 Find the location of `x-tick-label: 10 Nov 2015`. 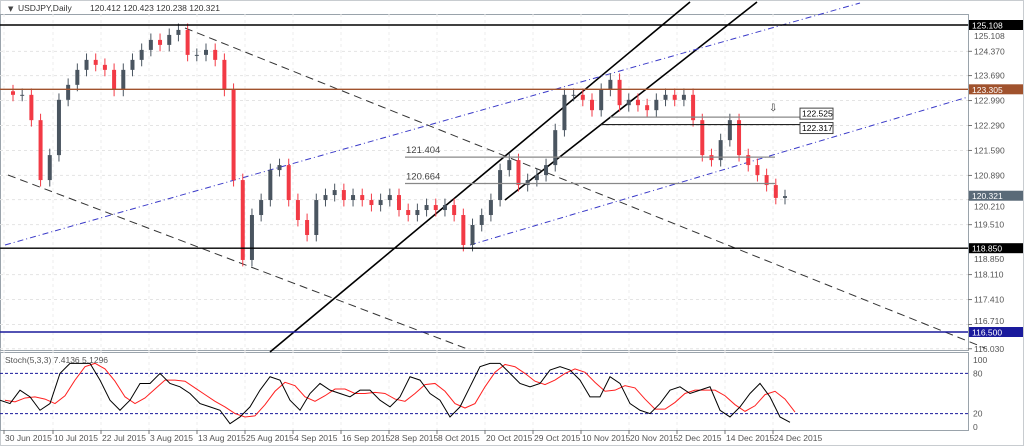

x-tick-label: 10 Nov 2015 is located at coordinates (606, 438).